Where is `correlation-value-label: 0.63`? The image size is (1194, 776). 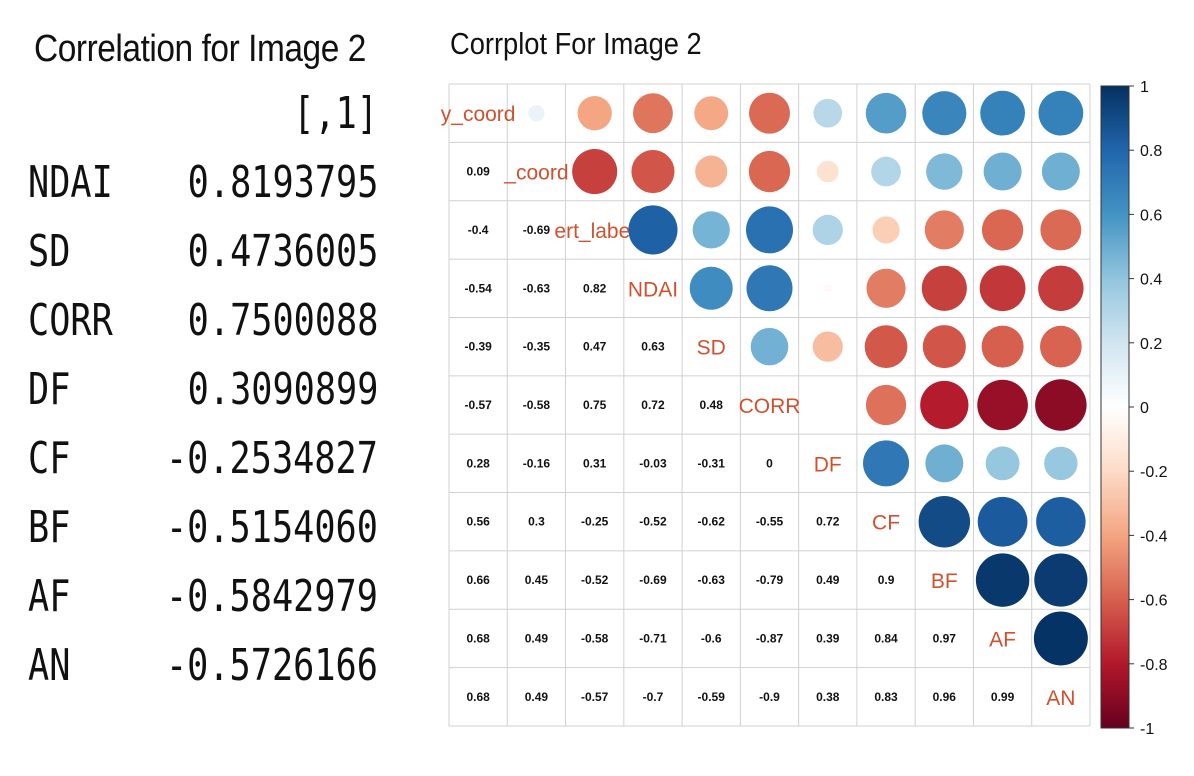
correlation-value-label: 0.63 is located at coordinates (653, 347).